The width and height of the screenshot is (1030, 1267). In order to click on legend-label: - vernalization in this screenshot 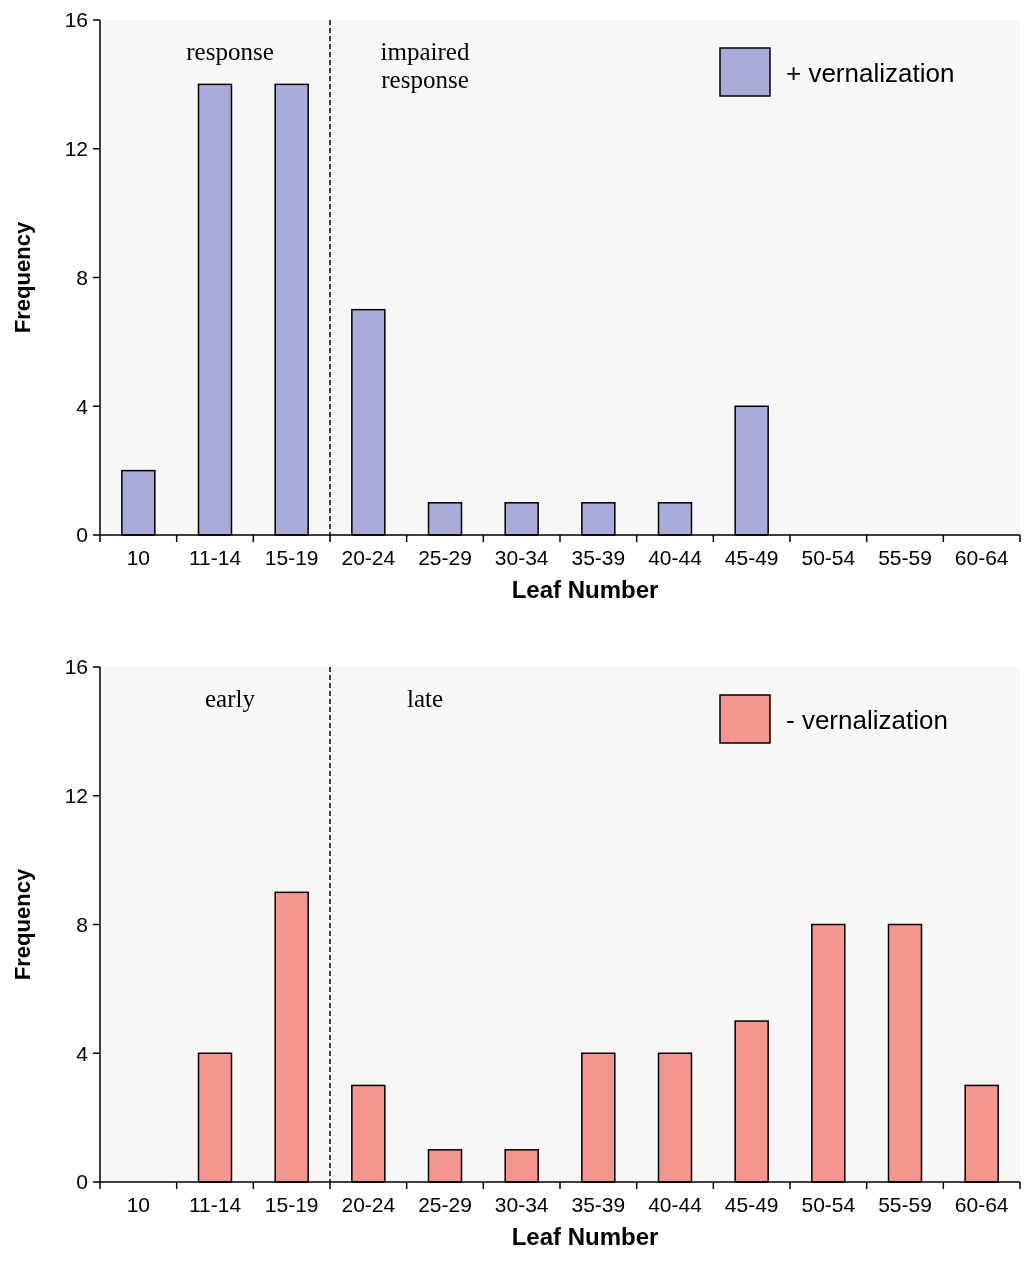, I will do `click(867, 720)`.